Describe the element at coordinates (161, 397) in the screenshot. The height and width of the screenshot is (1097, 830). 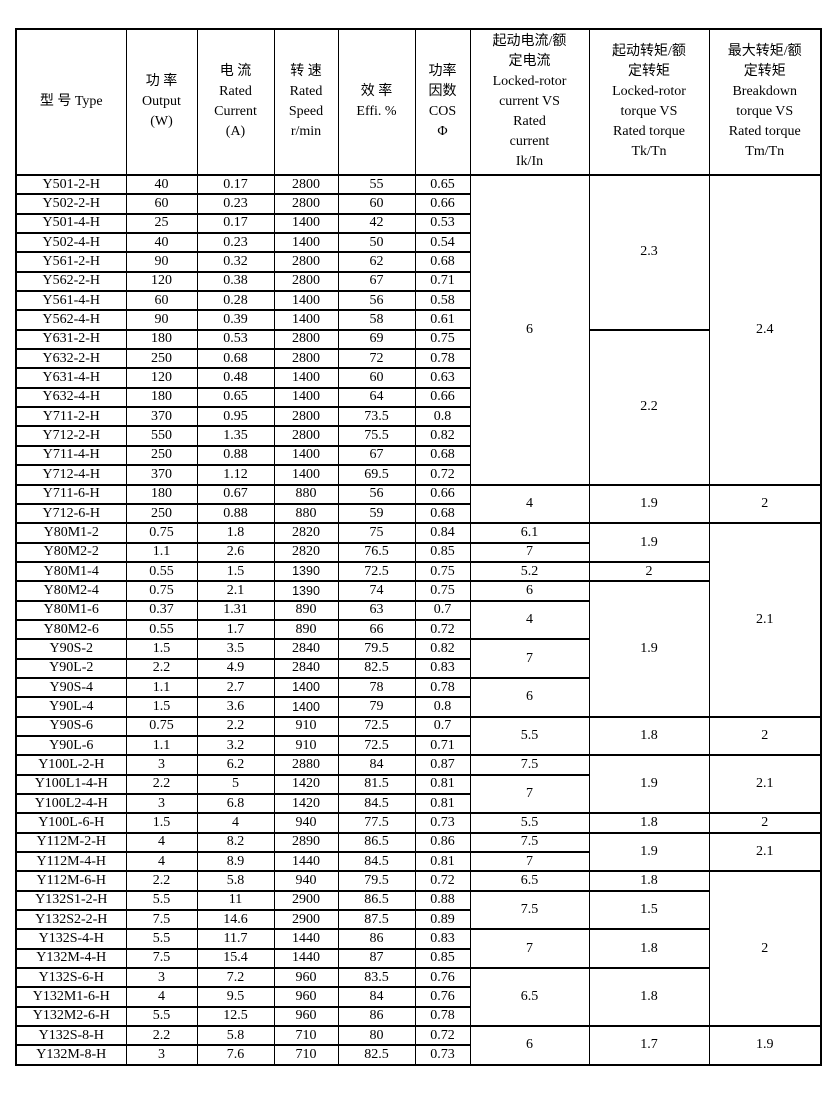
I see `cell-output: 180` at that location.